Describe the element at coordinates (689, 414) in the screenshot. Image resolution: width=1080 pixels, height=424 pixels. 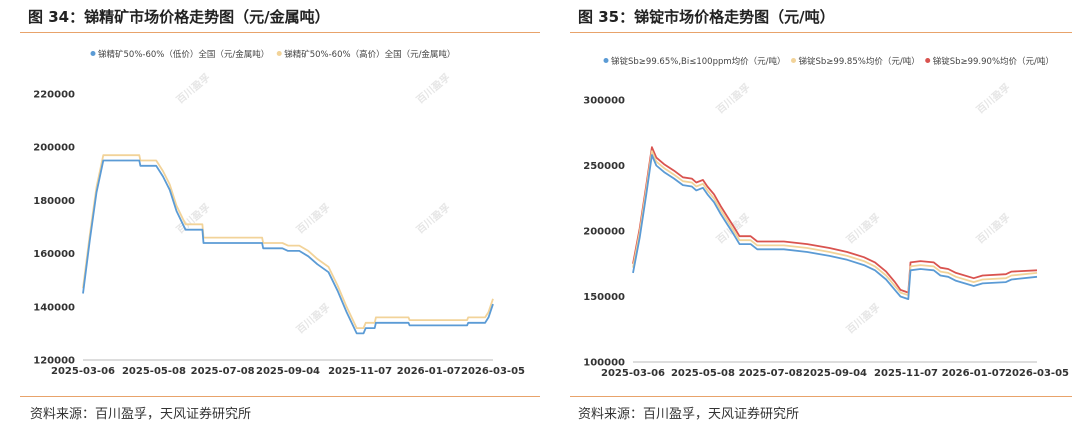
I see `right-source-note: 资料来源：百川盈孚，天风证券研究所` at that location.